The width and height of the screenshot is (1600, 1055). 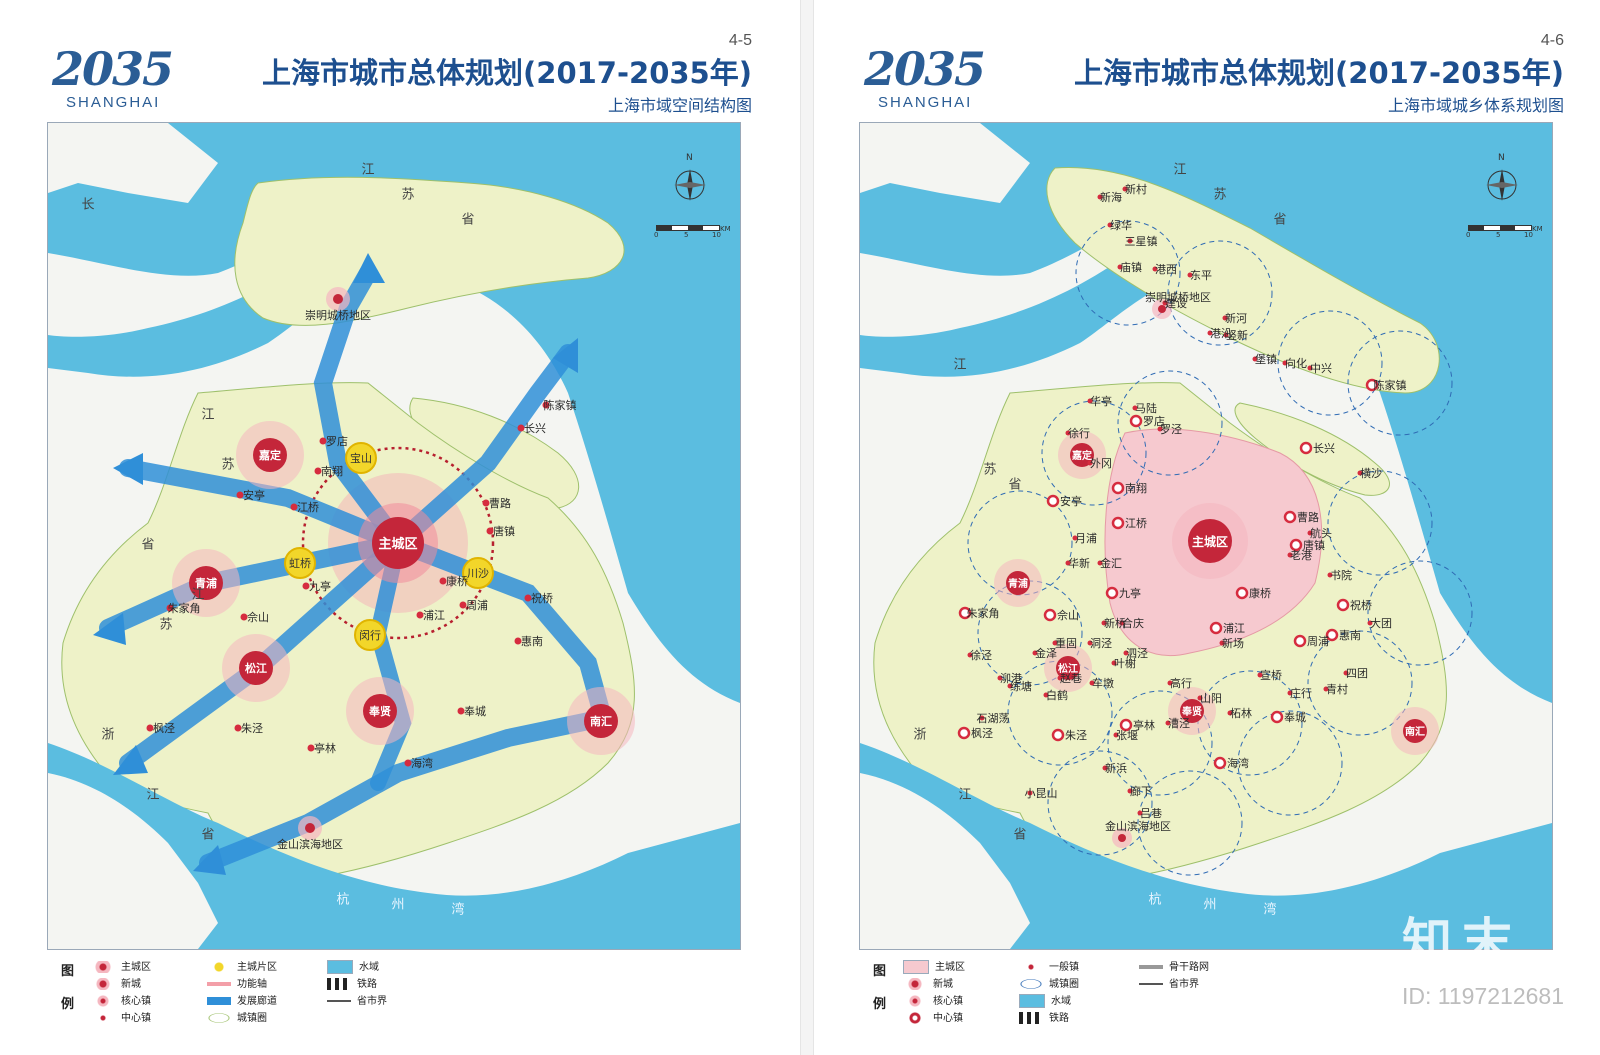 What do you see at coordinates (352, 982) in the screenshot?
I see `legend-item: 铁路` at bounding box center [352, 982].